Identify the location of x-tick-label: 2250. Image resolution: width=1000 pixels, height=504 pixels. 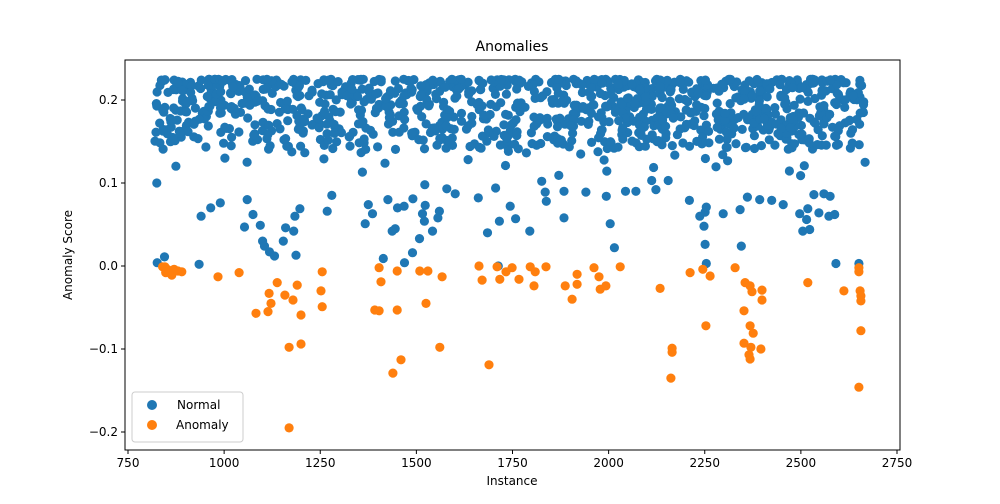
(704, 463).